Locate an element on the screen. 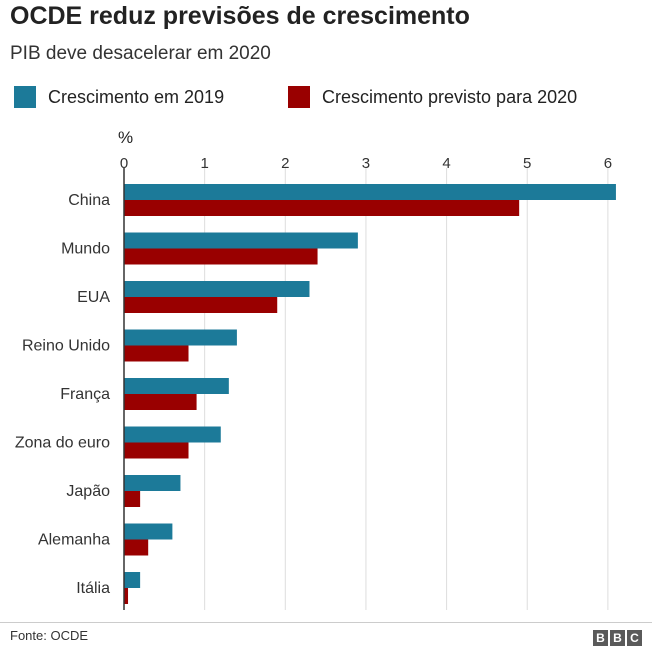  x-tick-label: 6 is located at coordinates (608, 163).